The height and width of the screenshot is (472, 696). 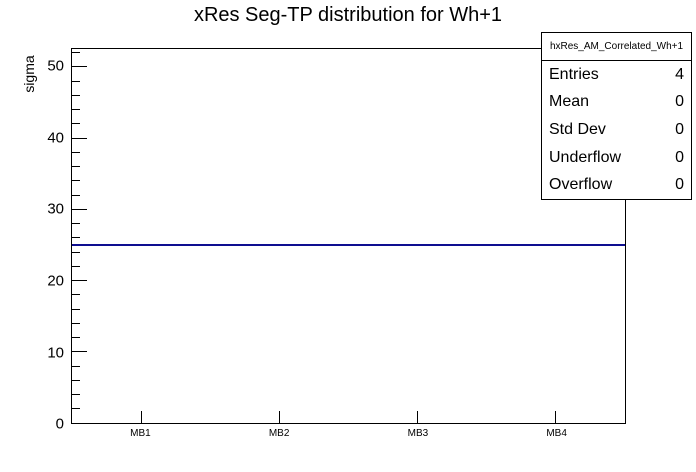 I want to click on stats-row-underflow: Underflow 0, so click(x=616, y=158).